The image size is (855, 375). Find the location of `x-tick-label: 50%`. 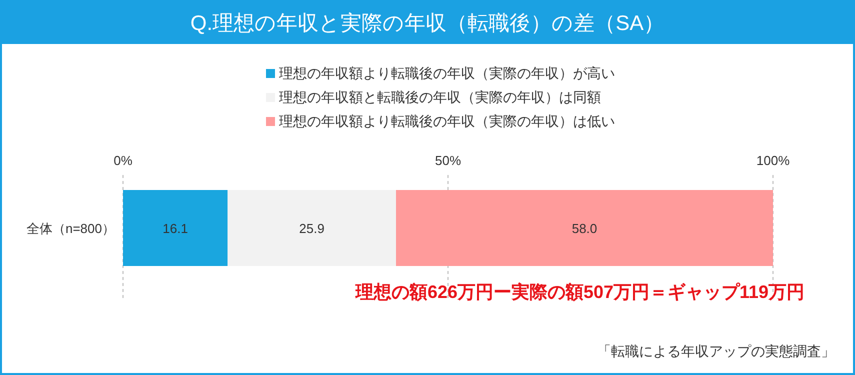

x-tick-label: 50% is located at coordinates (448, 160).